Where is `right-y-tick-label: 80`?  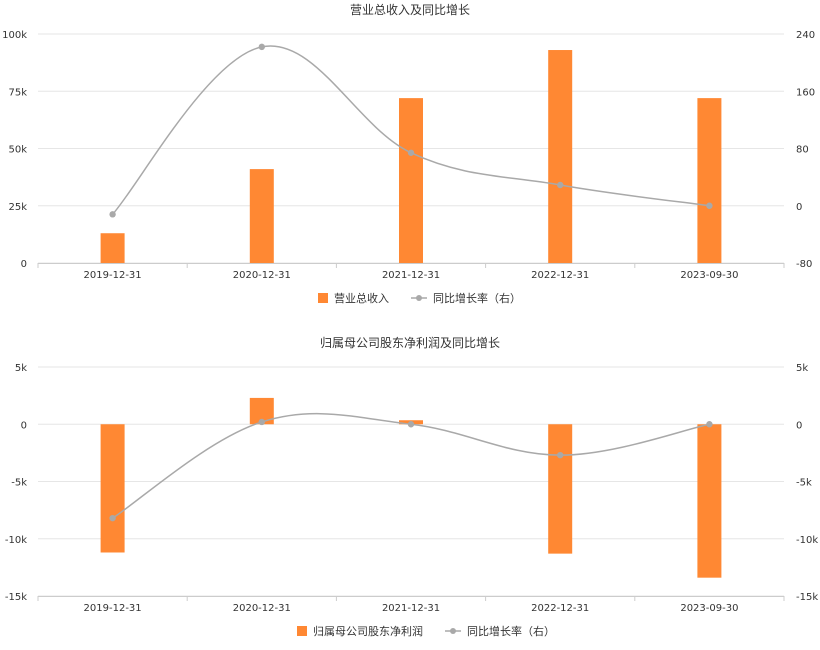 right-y-tick-label: 80 is located at coordinates (802, 150).